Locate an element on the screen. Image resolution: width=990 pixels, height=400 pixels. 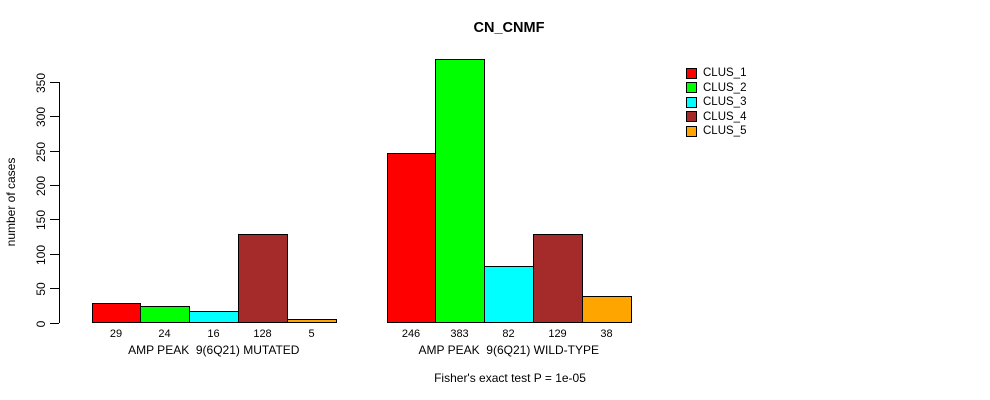
bar-value-label: 383 is located at coordinates (459, 334).